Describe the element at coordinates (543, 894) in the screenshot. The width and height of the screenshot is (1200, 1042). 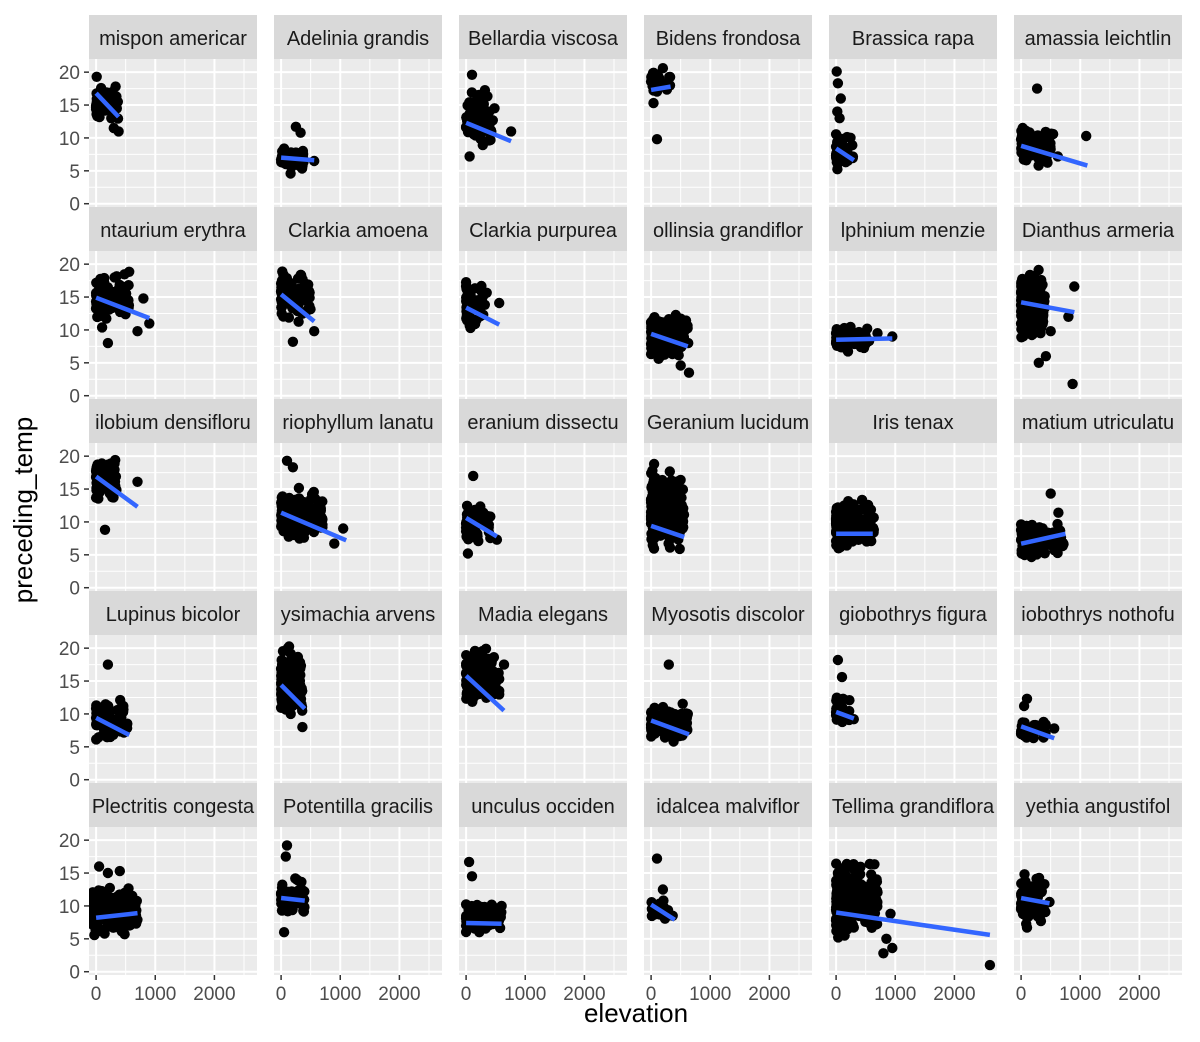
I see `facet-panel: unculus occiden 0 1000 2000` at that location.